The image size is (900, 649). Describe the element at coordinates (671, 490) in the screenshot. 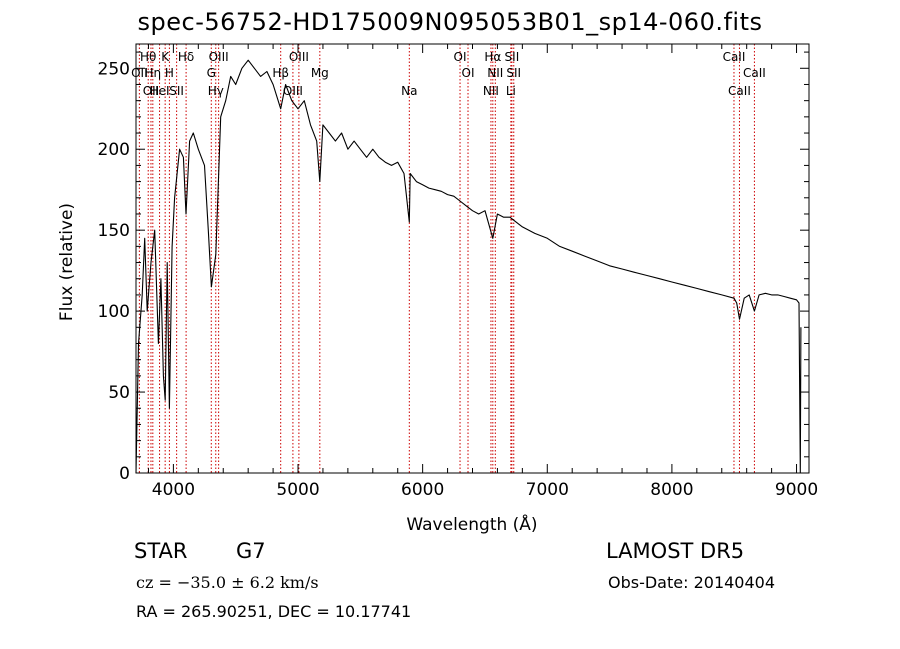

I see `x-tick-label: 8000` at that location.